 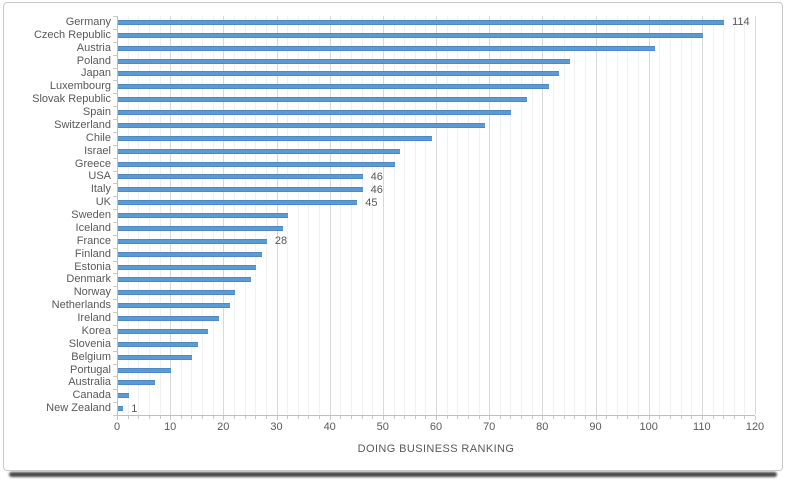 I want to click on x-tick-label-120: 120, so click(x=755, y=427).